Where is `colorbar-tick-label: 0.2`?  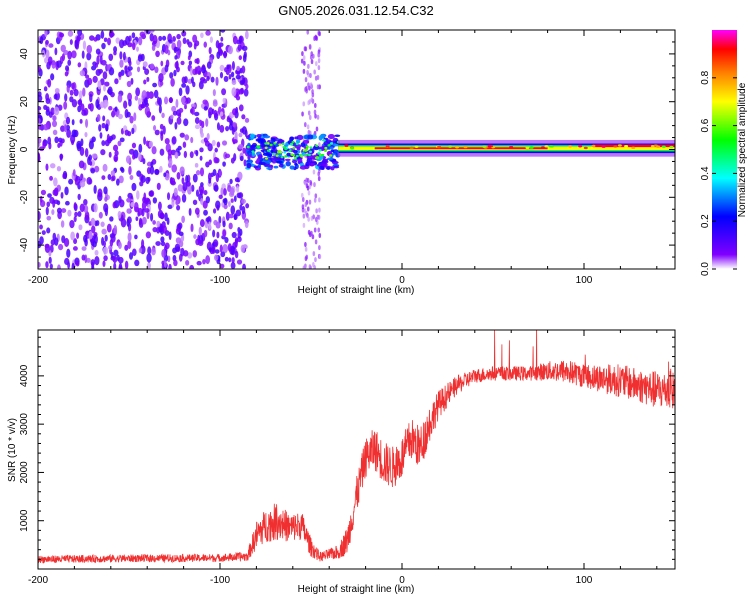 colorbar-tick-label: 0.2 is located at coordinates (705, 221).